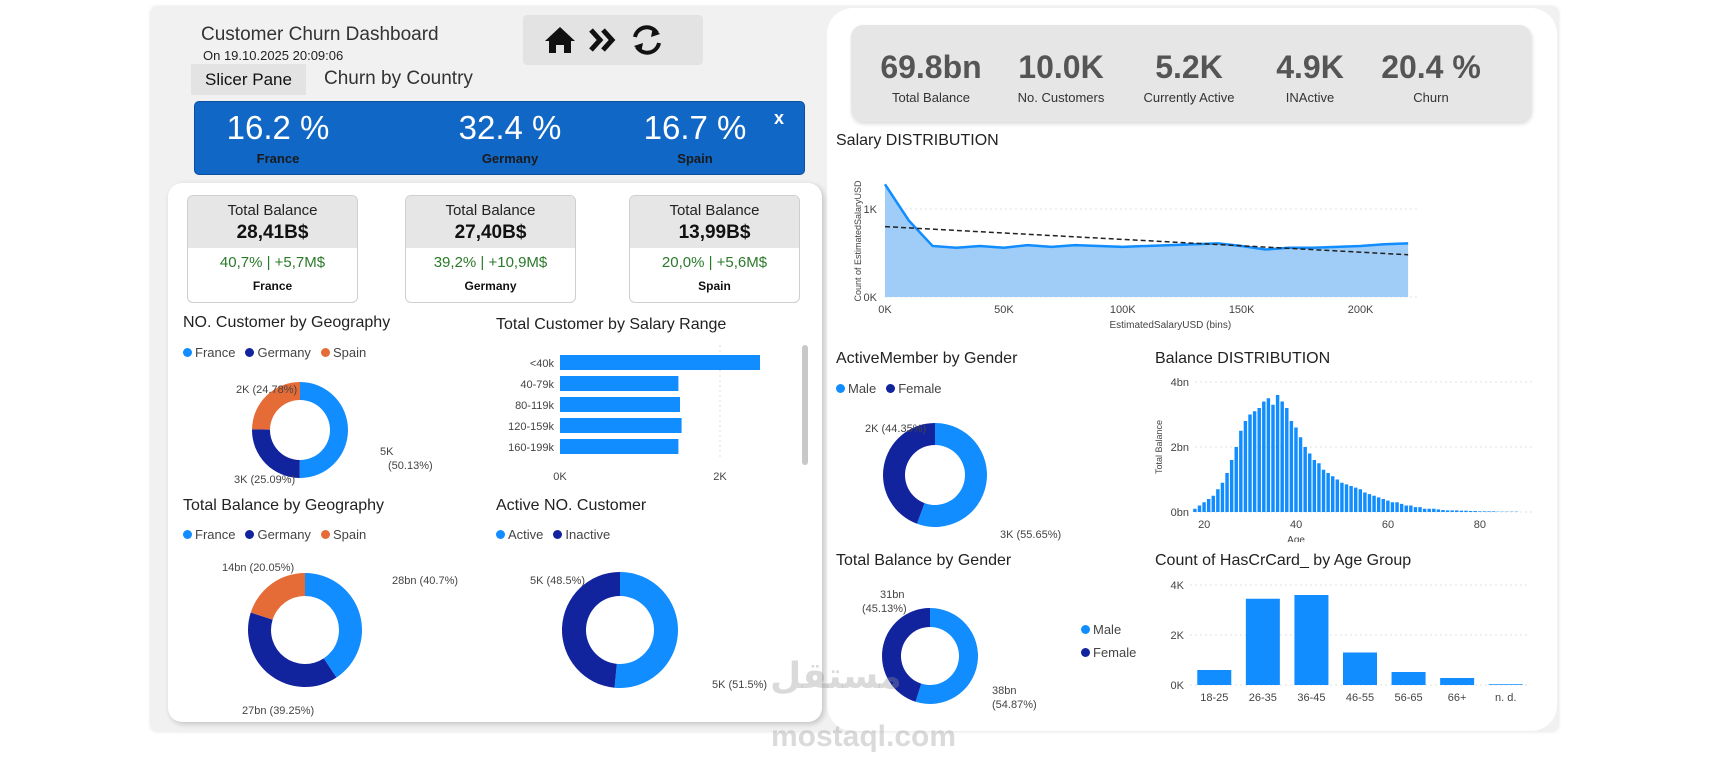  What do you see at coordinates (1170, 325) in the screenshot?
I see `x-axis-label: EstimatedSalaryUSD (bins)` at bounding box center [1170, 325].